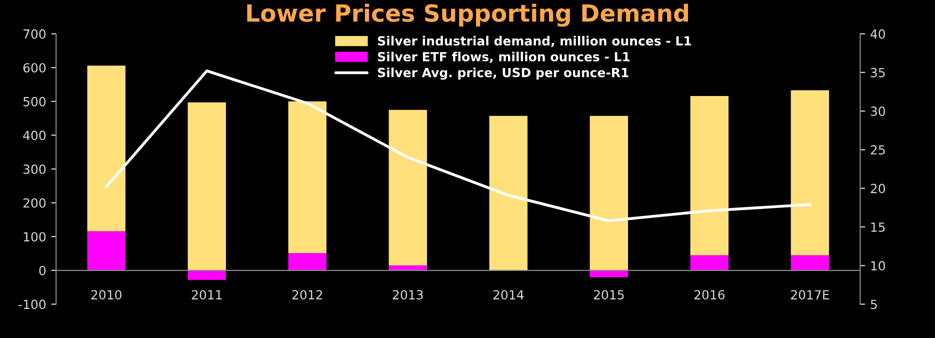 This screenshot has width=935, height=338. What do you see at coordinates (34, 203) in the screenshot?
I see `y-tick-label: 200` at bounding box center [34, 203].